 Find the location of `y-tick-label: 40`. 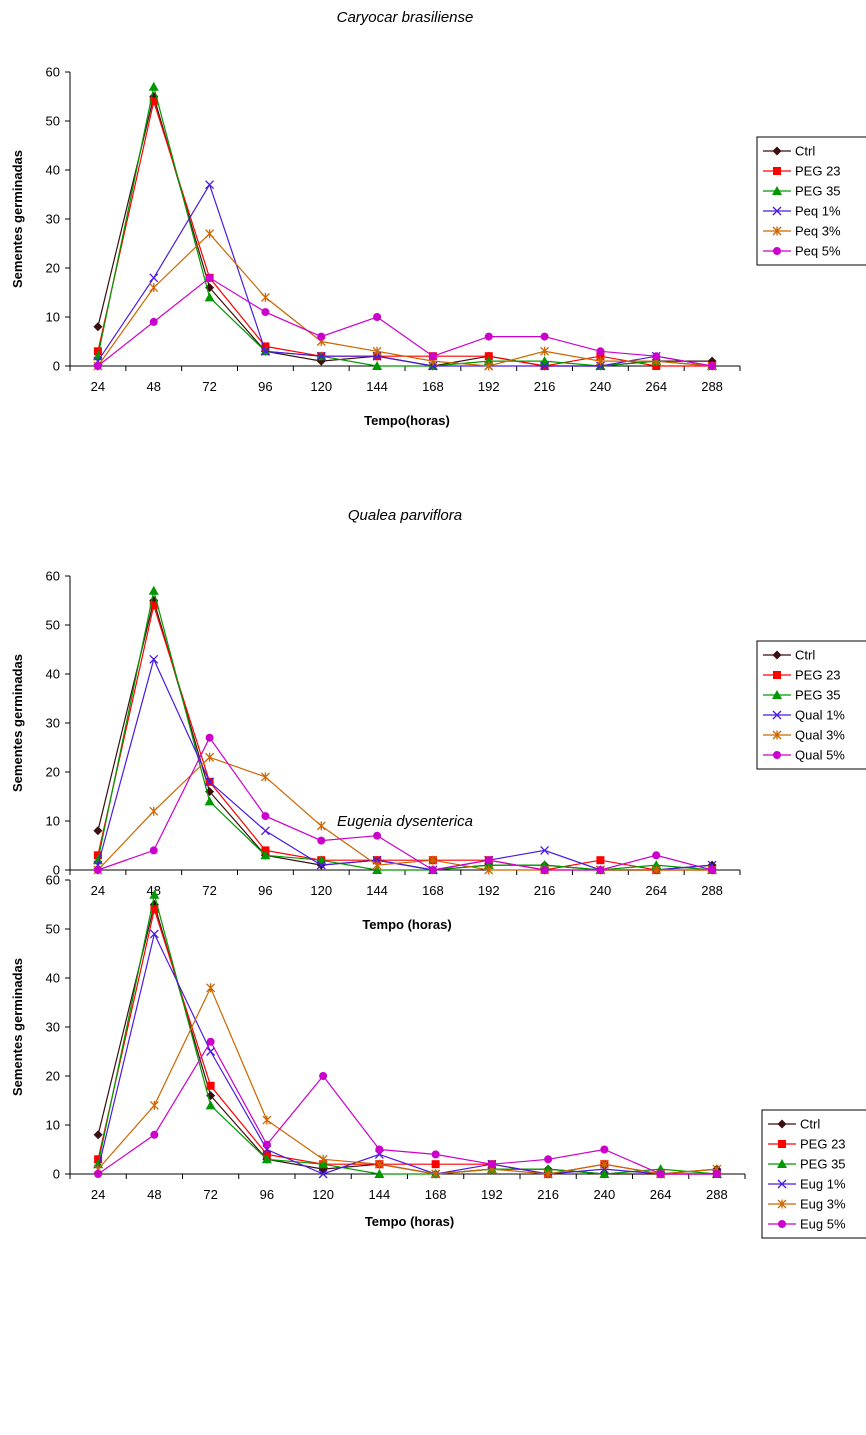

y-tick-label: 40 is located at coordinates (53, 978).